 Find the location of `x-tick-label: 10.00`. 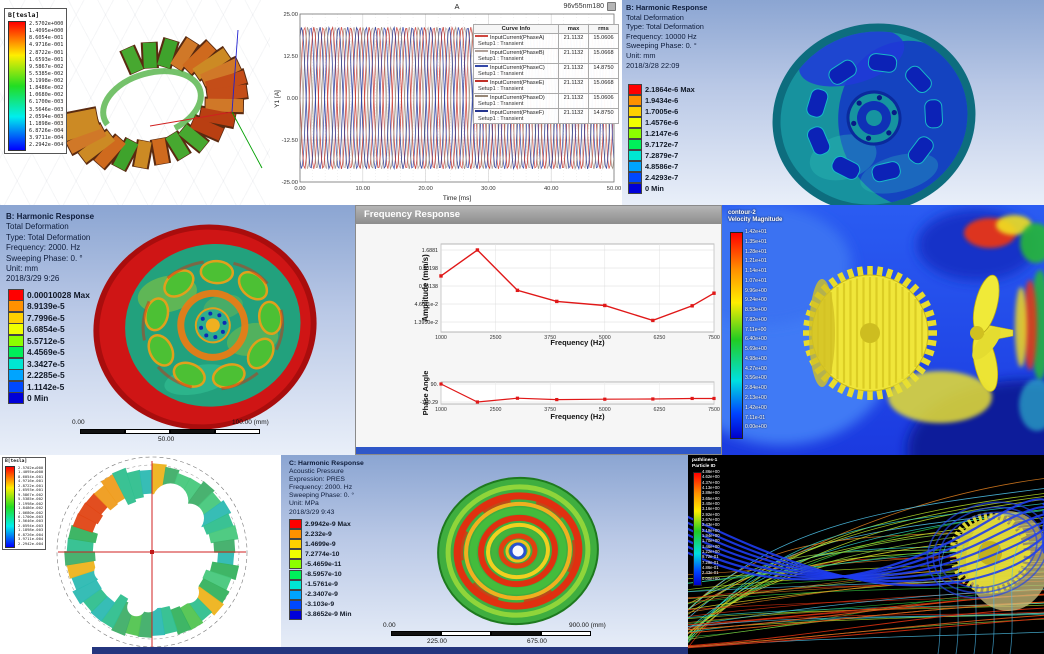

x-tick-label: 10.00 is located at coordinates (363, 189).